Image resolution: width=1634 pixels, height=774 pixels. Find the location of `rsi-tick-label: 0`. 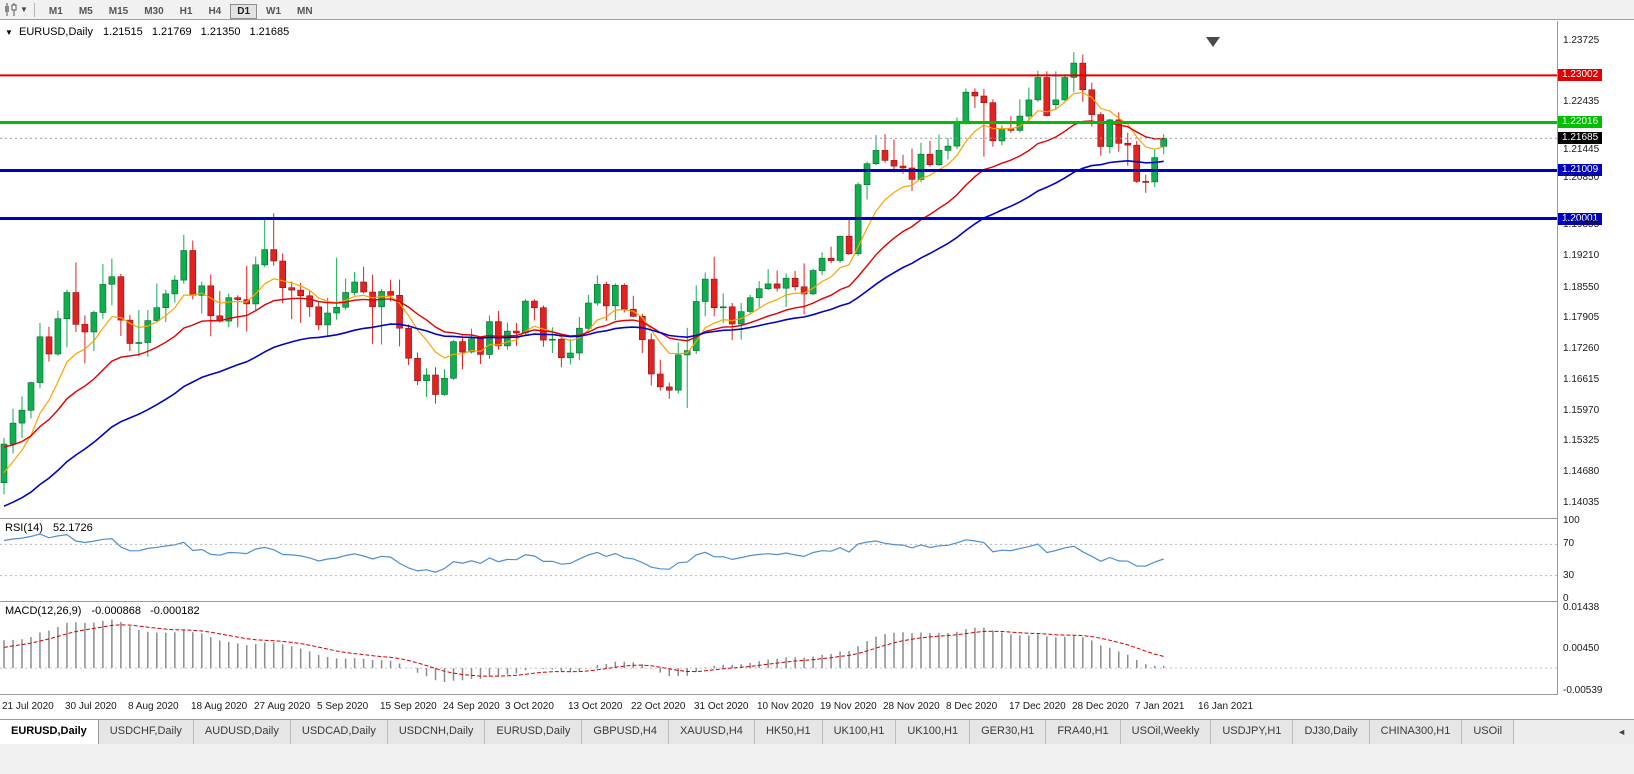

rsi-tick-label: 0 is located at coordinates (1566, 598).